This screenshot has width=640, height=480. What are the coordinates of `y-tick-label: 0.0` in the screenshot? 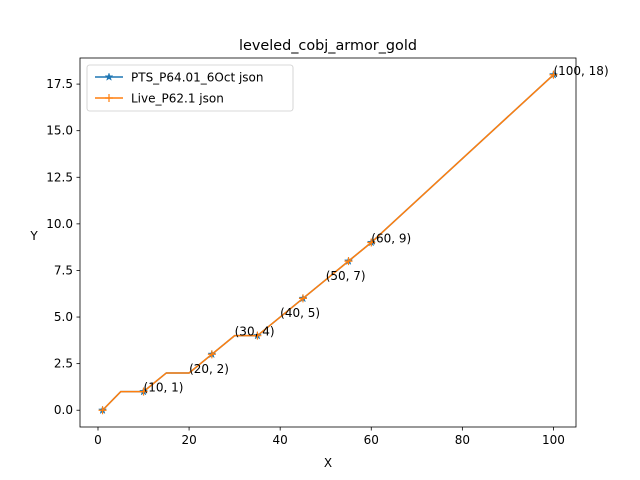 It's located at (63, 410).